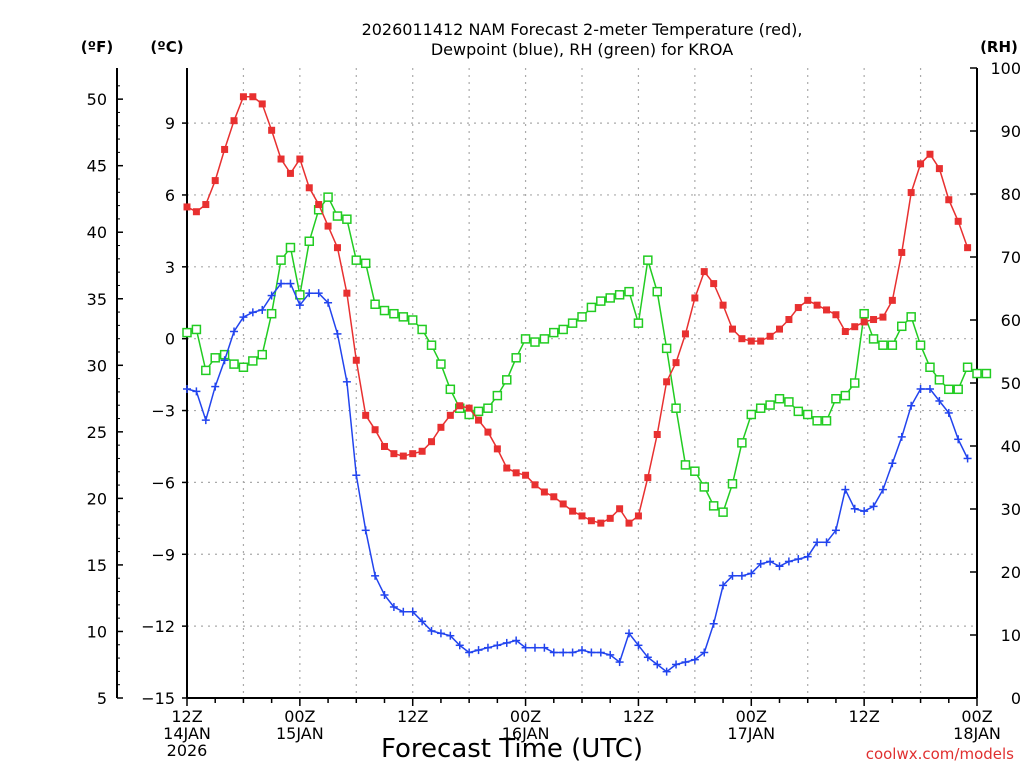 The height and width of the screenshot is (768, 1024). I want to click on fahrenheit-tick-label: 40, so click(97, 232).